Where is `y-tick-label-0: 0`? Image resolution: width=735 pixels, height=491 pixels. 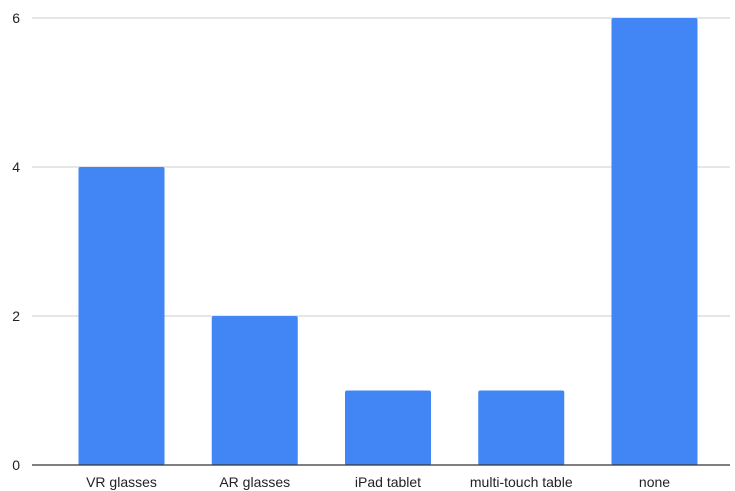
y-tick-label-0: 0 is located at coordinates (16, 465).